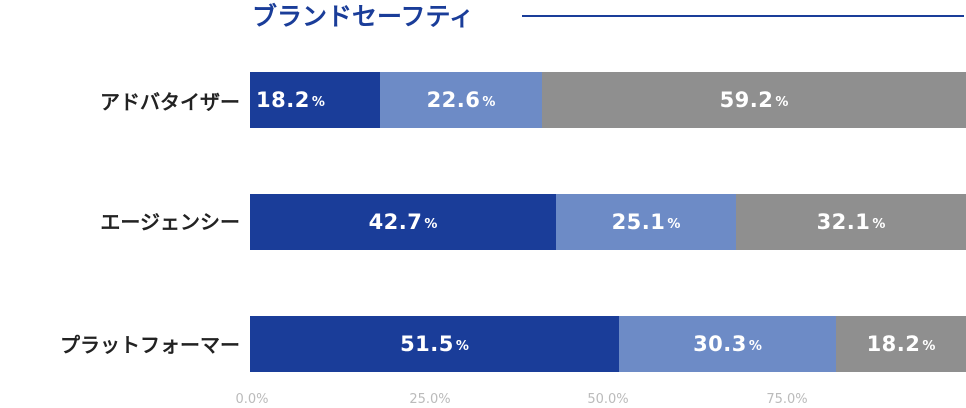 This screenshot has width=966, height=408. I want to click on bar-segment: 22.6%, so click(461, 100).